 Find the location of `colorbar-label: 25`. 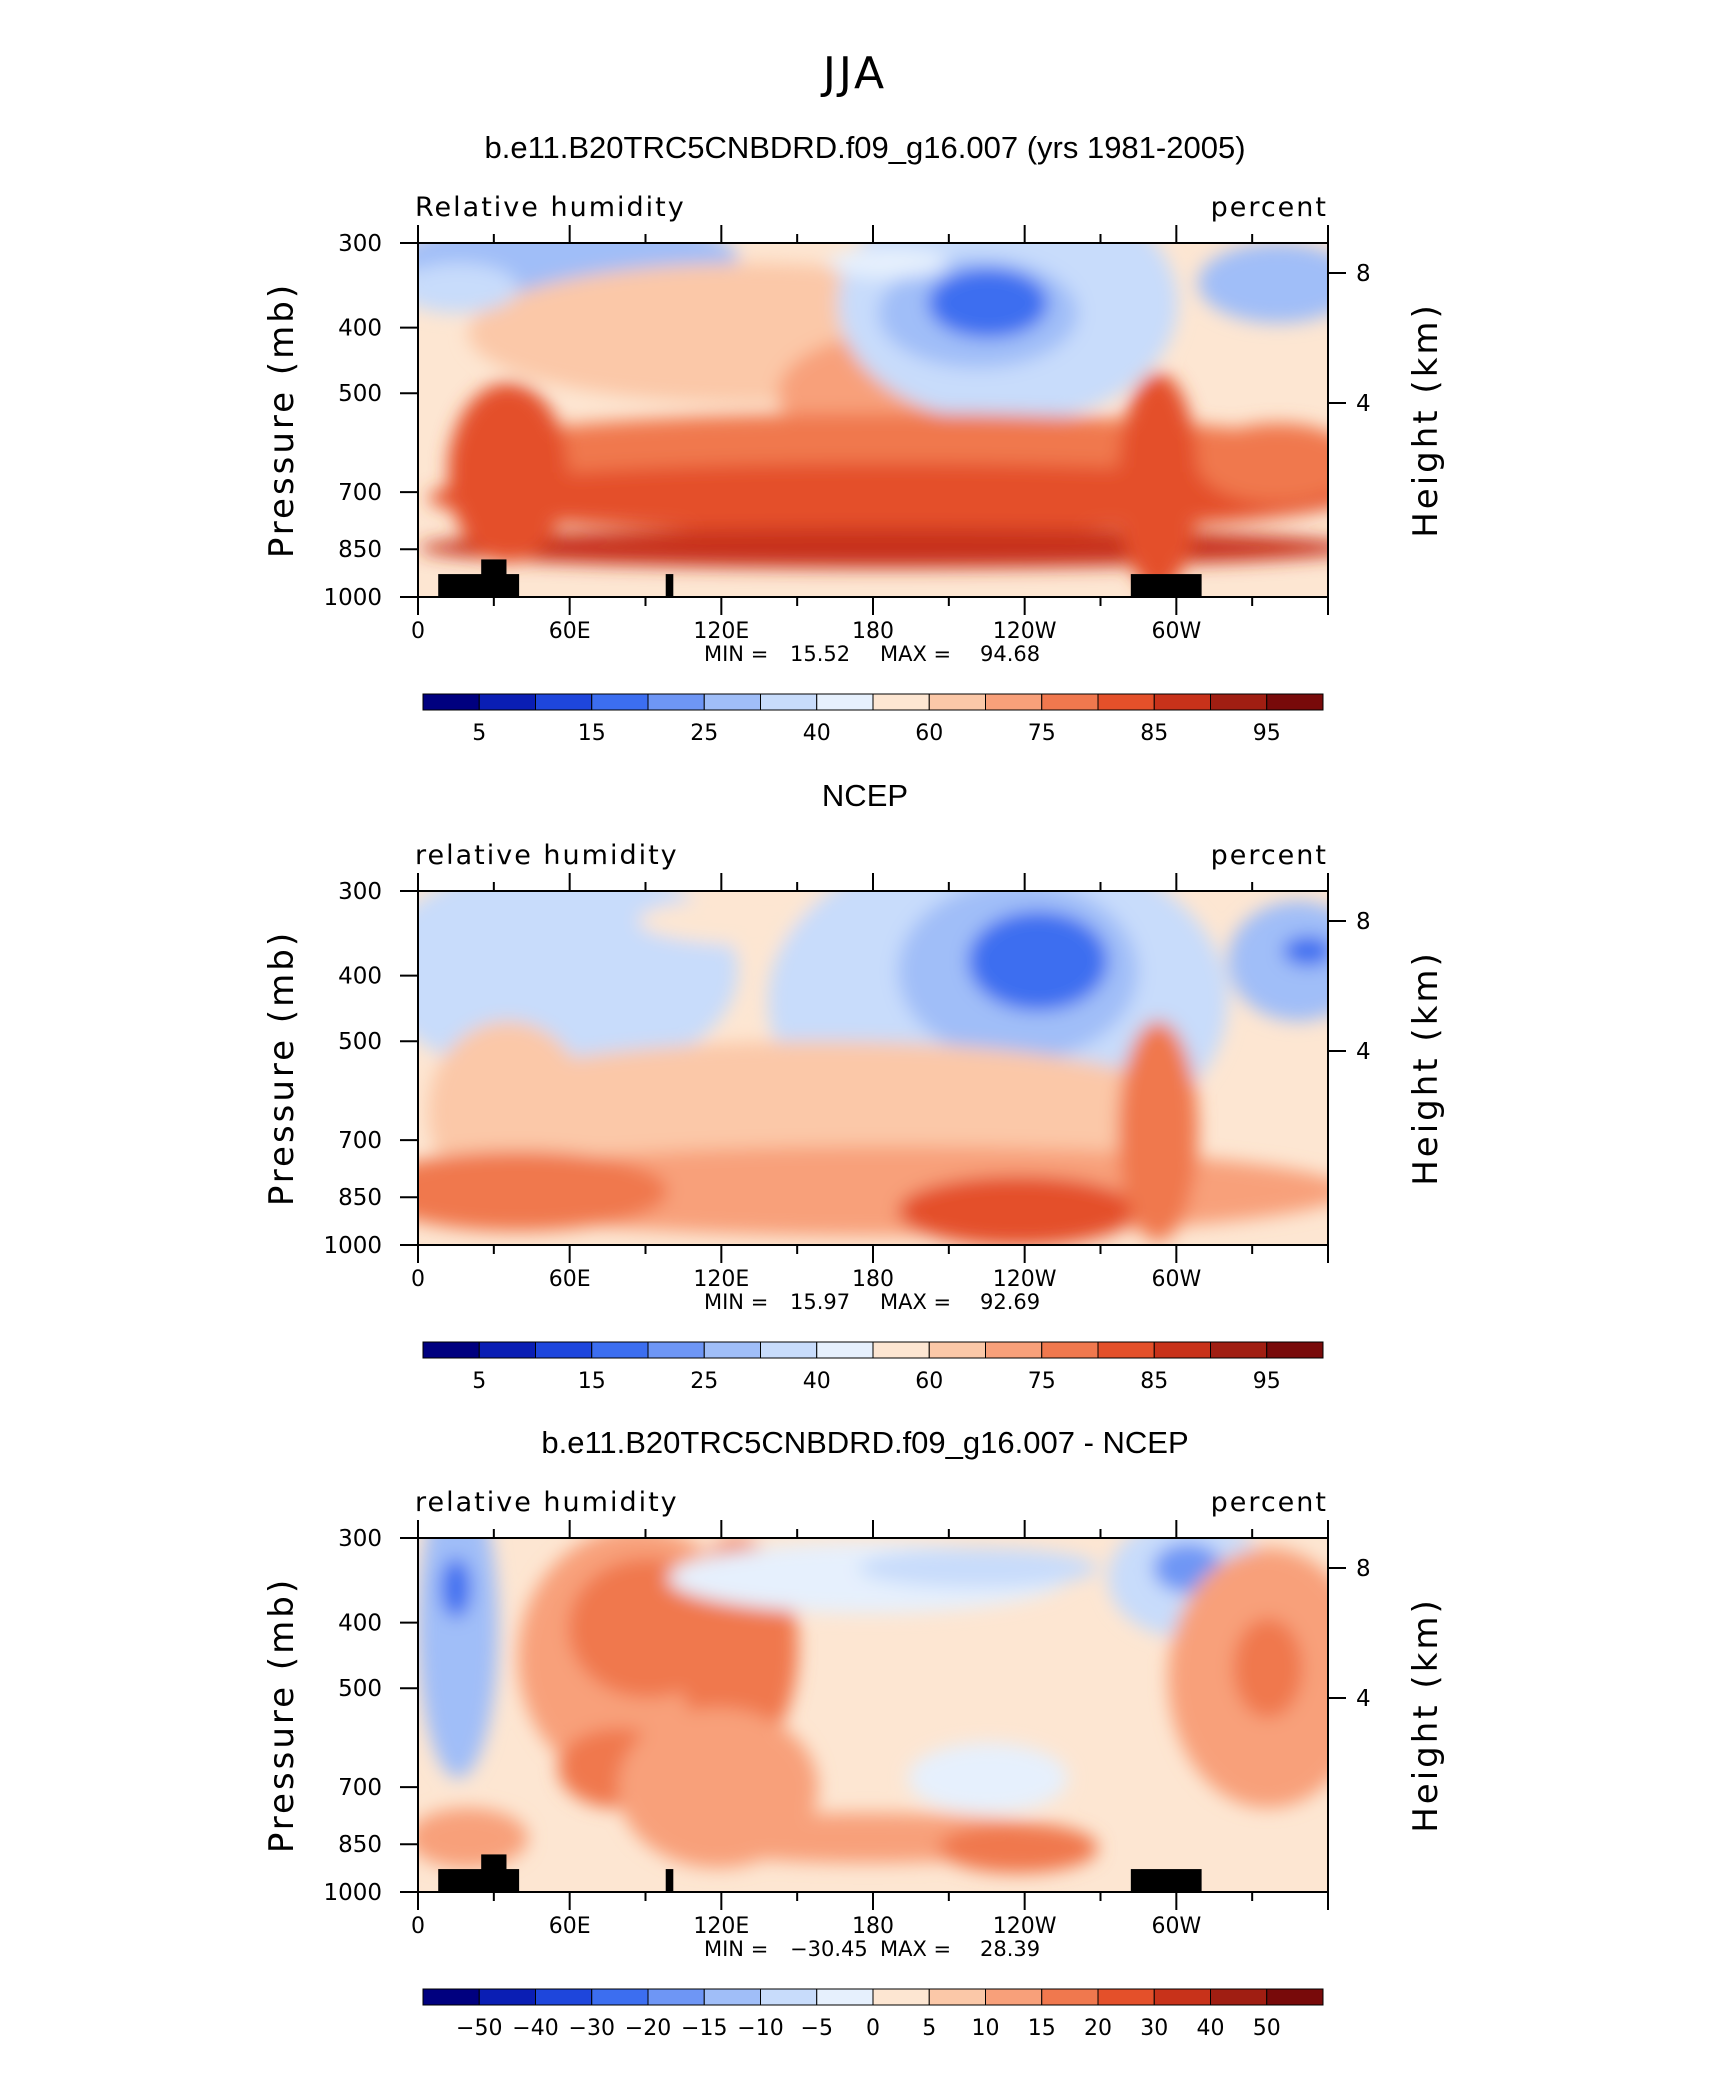

colorbar-label: 25 is located at coordinates (704, 733).